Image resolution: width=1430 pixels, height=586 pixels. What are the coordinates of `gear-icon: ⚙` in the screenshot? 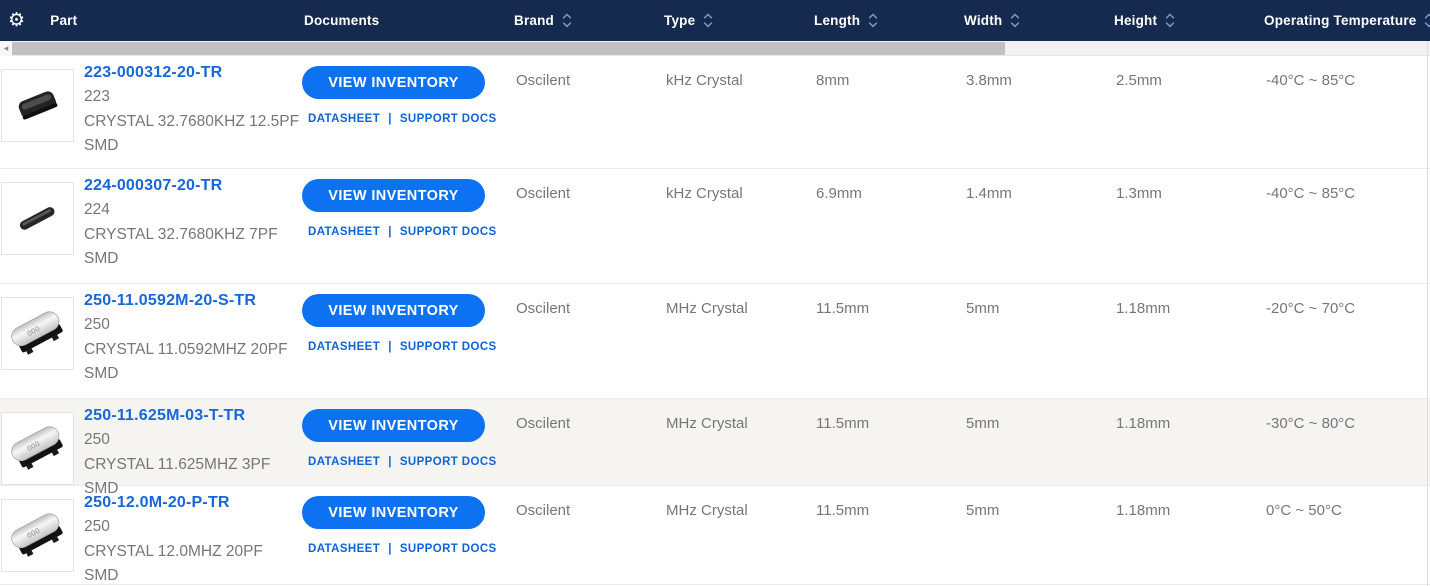 It's located at (17, 20).